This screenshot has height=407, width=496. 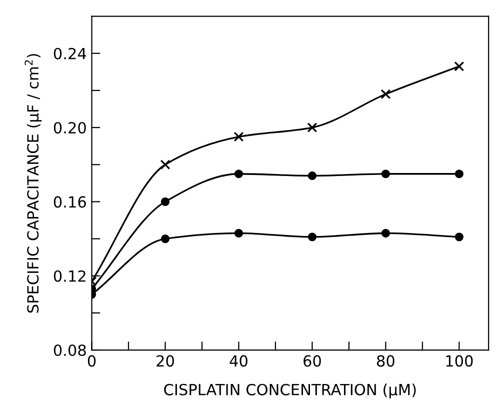 What do you see at coordinates (92, 361) in the screenshot?
I see `x-tick-label: 0` at bounding box center [92, 361].